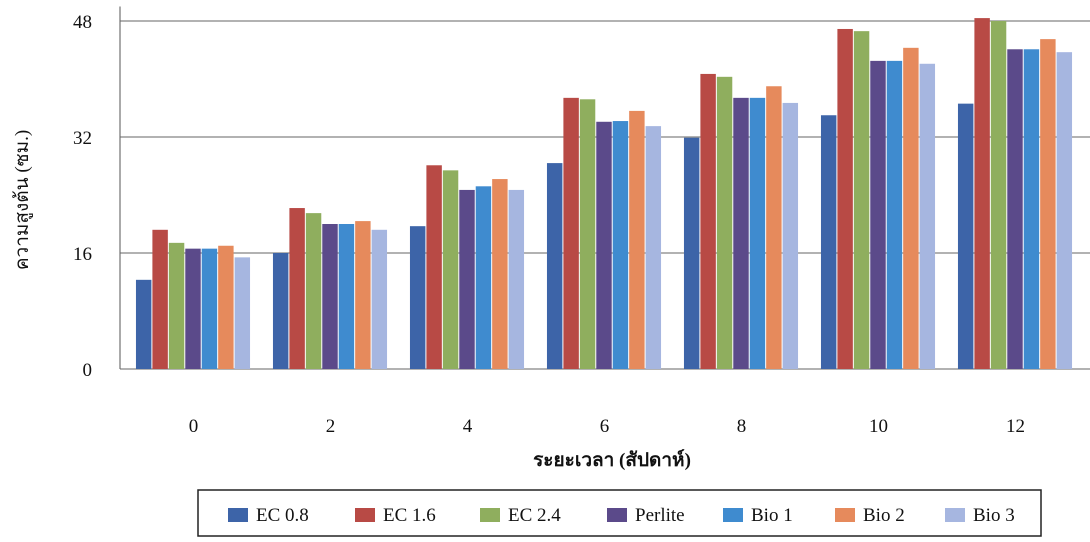 The width and height of the screenshot is (1090, 542). What do you see at coordinates (605, 426) in the screenshot?
I see `x-tick-label: 6` at bounding box center [605, 426].